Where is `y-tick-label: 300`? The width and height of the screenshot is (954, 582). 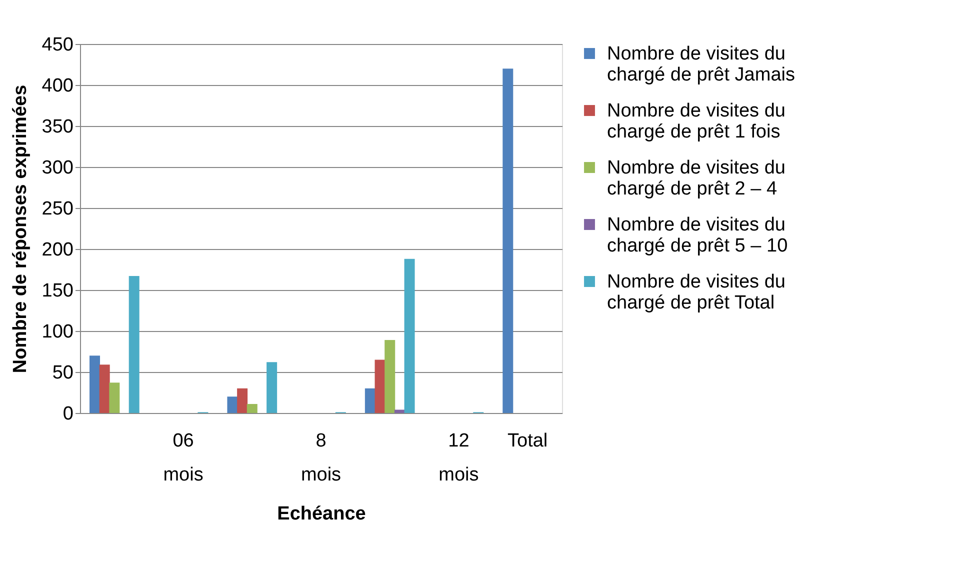 y-tick-label: 300 is located at coordinates (58, 168).